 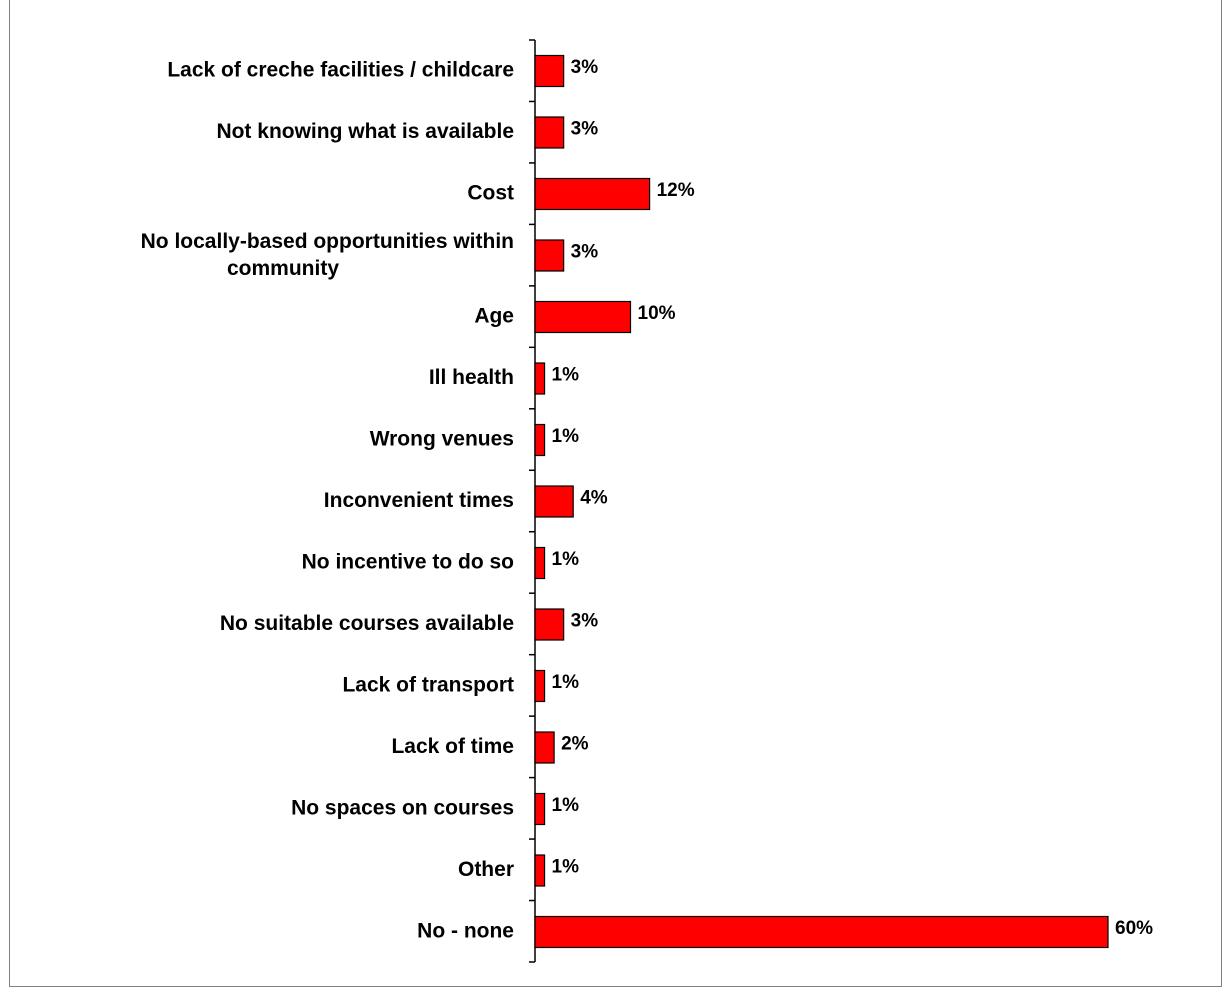 I want to click on category-label: Ill health, so click(x=471, y=377).